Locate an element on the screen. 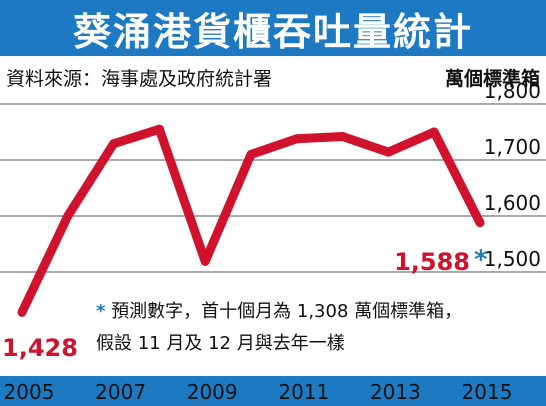  source-text: 資料來源：海事處及政府統計署 is located at coordinates (139, 79).